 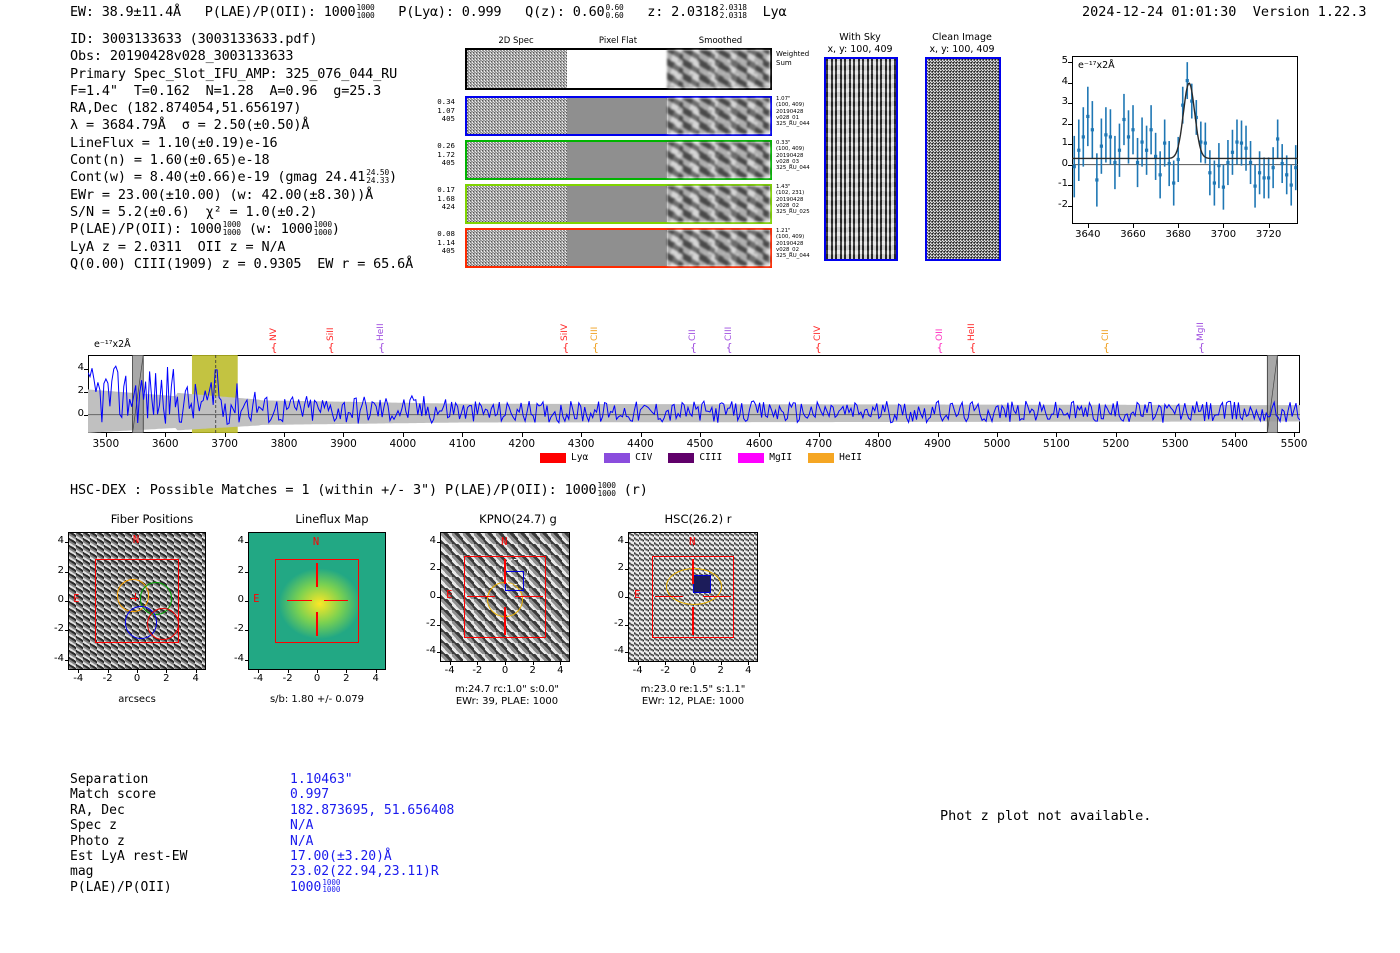 What do you see at coordinates (860, 37) in the screenshot?
I see `with-sky-title: With Sky` at bounding box center [860, 37].